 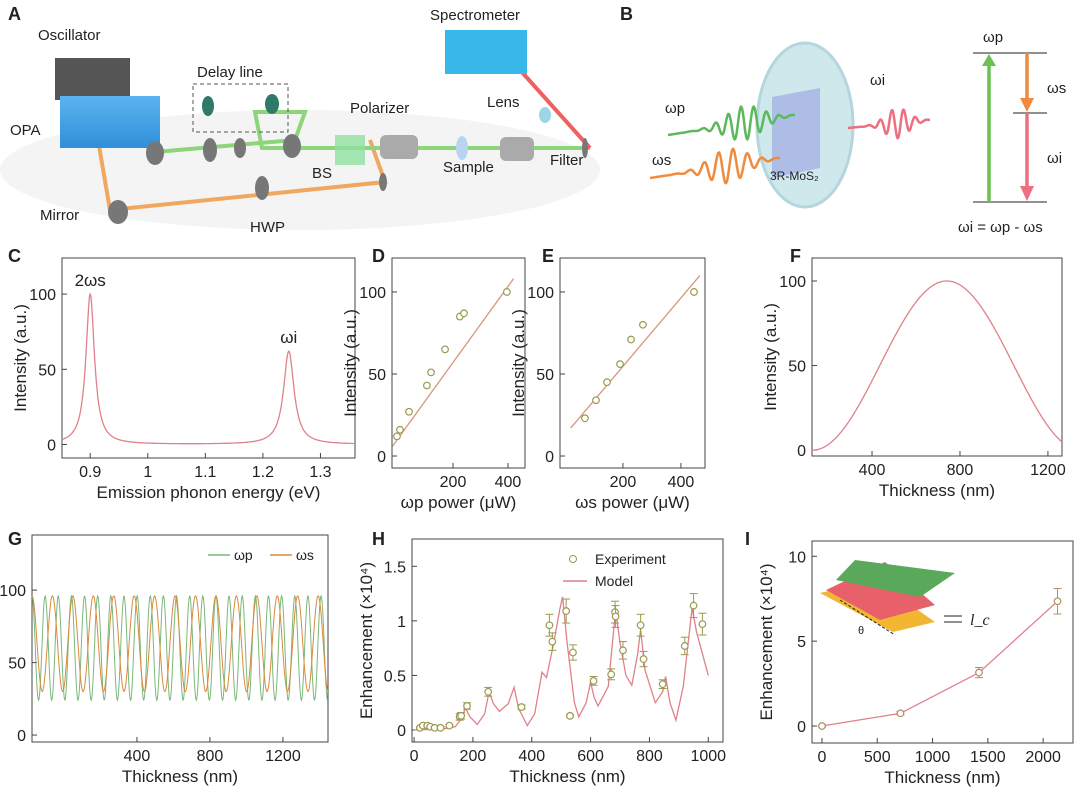 I want to click on x-tick-label: 500, so click(x=877, y=757).